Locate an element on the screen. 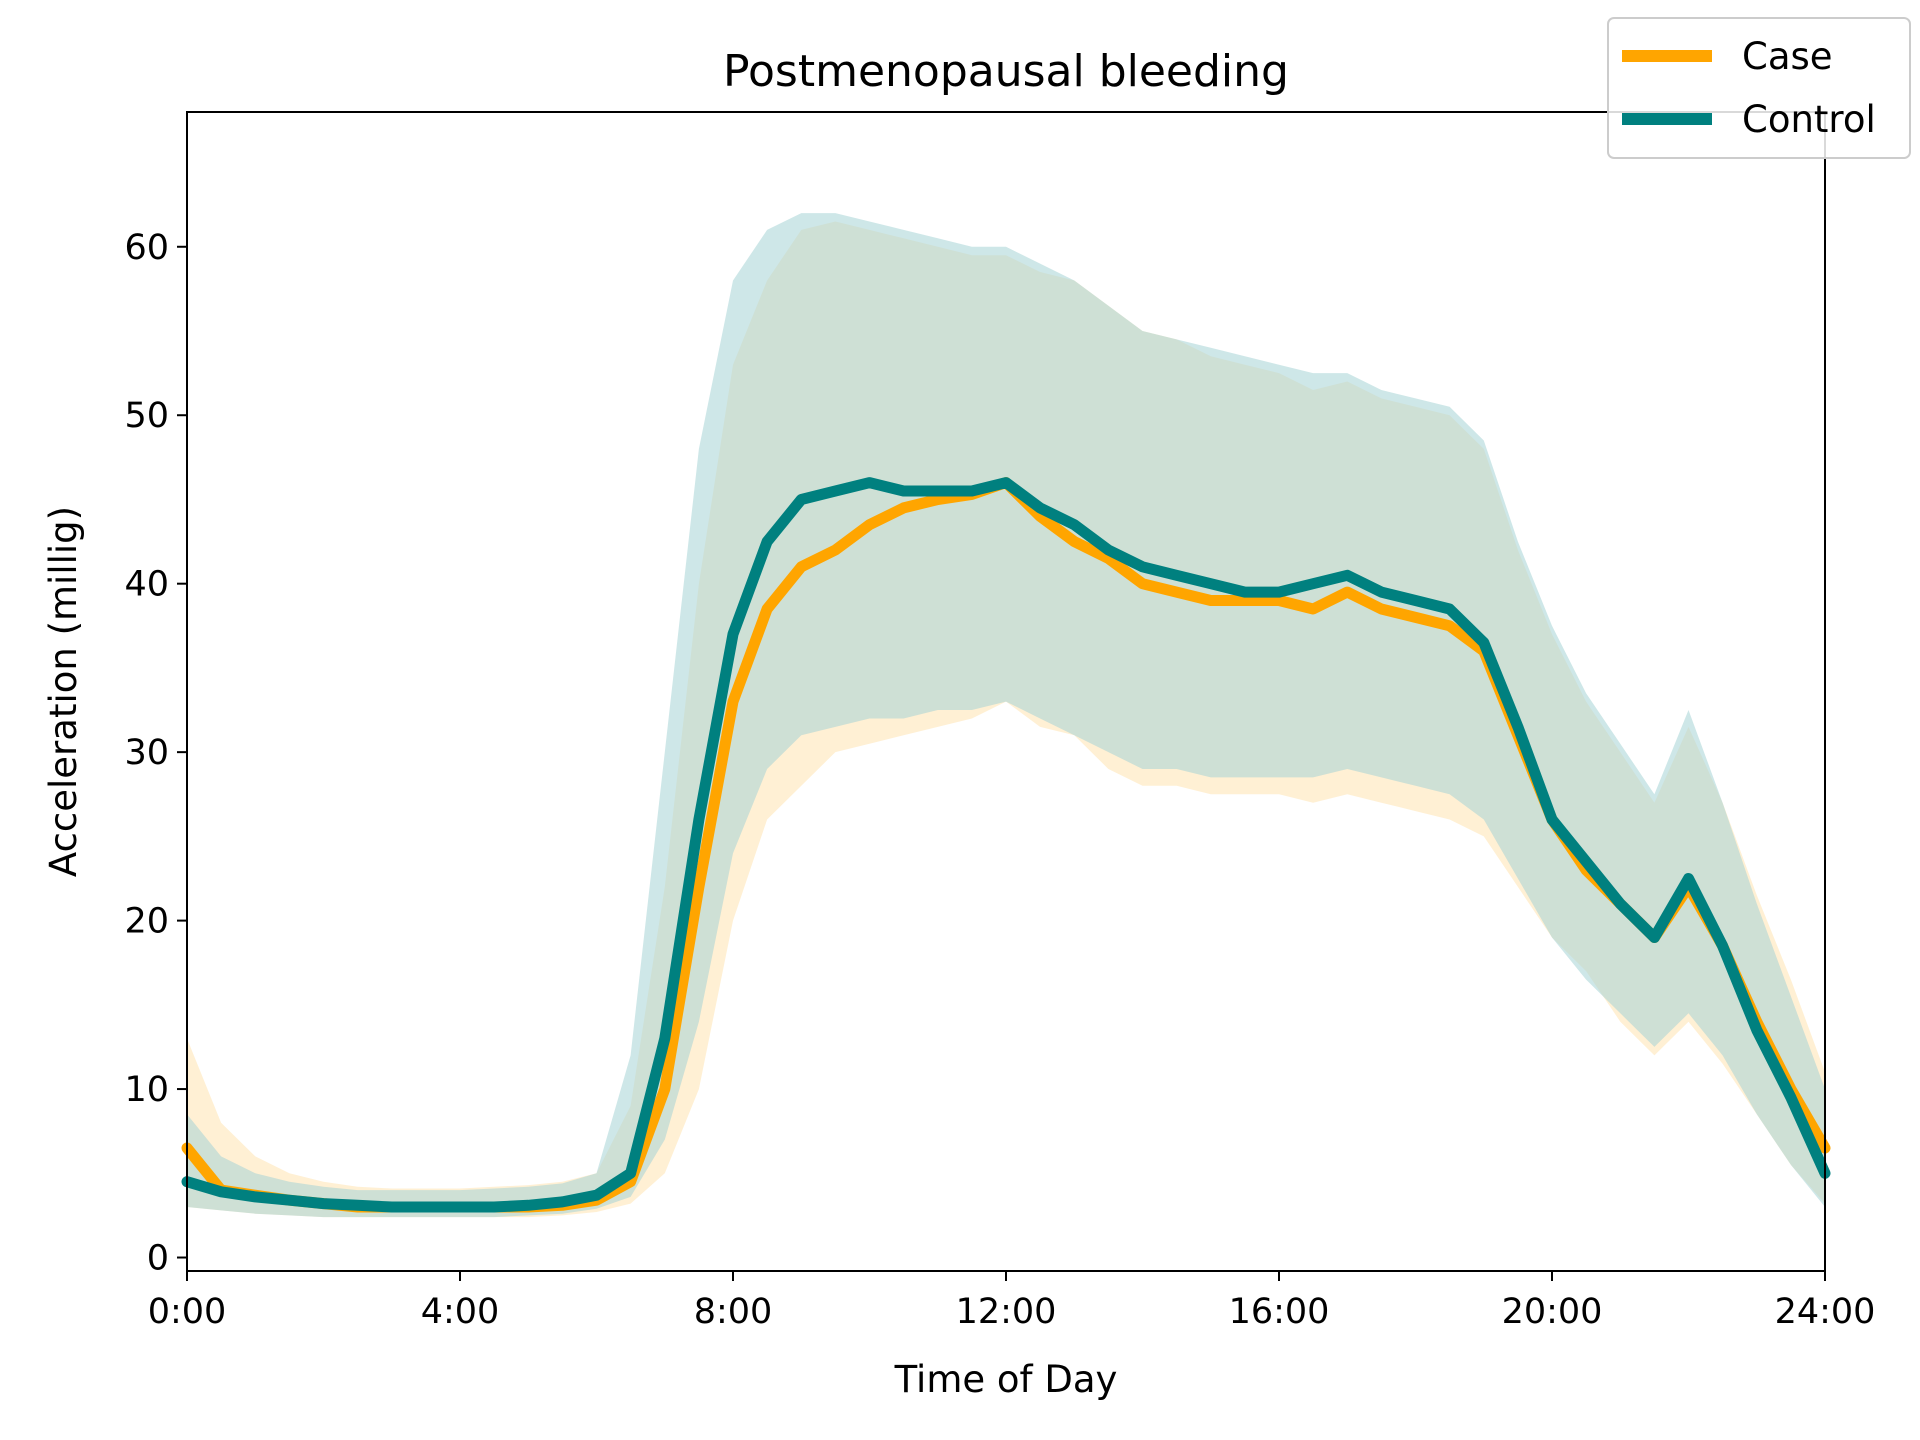 Image resolution: width=1920 pixels, height=1440 pixels. x-axis: 0:00 4:00 8:00 12:00 16:00 20:00 24:00 is located at coordinates (1012, 1301).